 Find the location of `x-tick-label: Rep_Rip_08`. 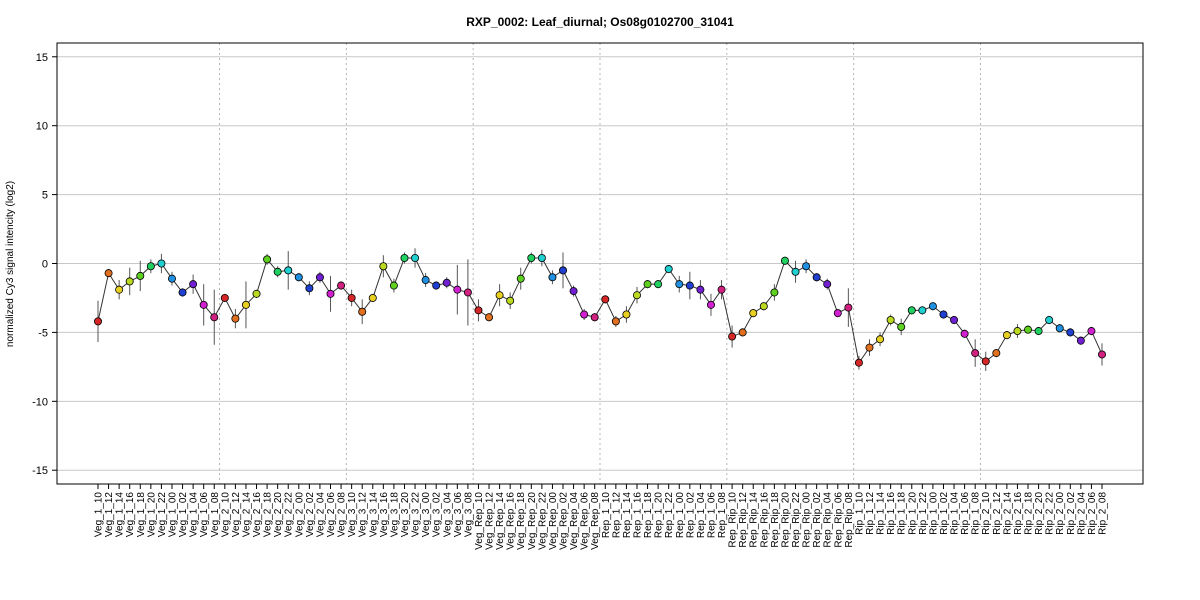

x-tick-label: Rep_Rip_08 is located at coordinates (849, 520).